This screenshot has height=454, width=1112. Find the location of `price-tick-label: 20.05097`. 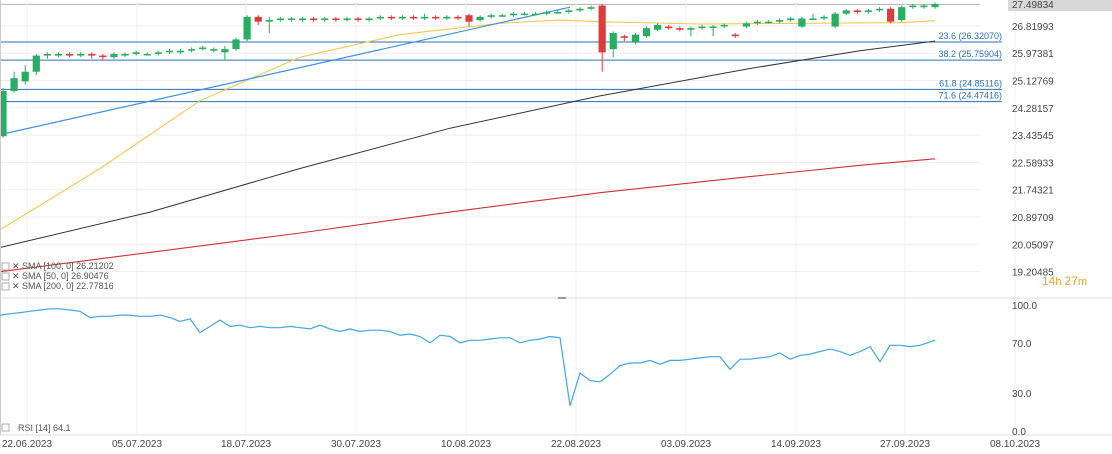

price-tick-label: 20.05097 is located at coordinates (1033, 245).